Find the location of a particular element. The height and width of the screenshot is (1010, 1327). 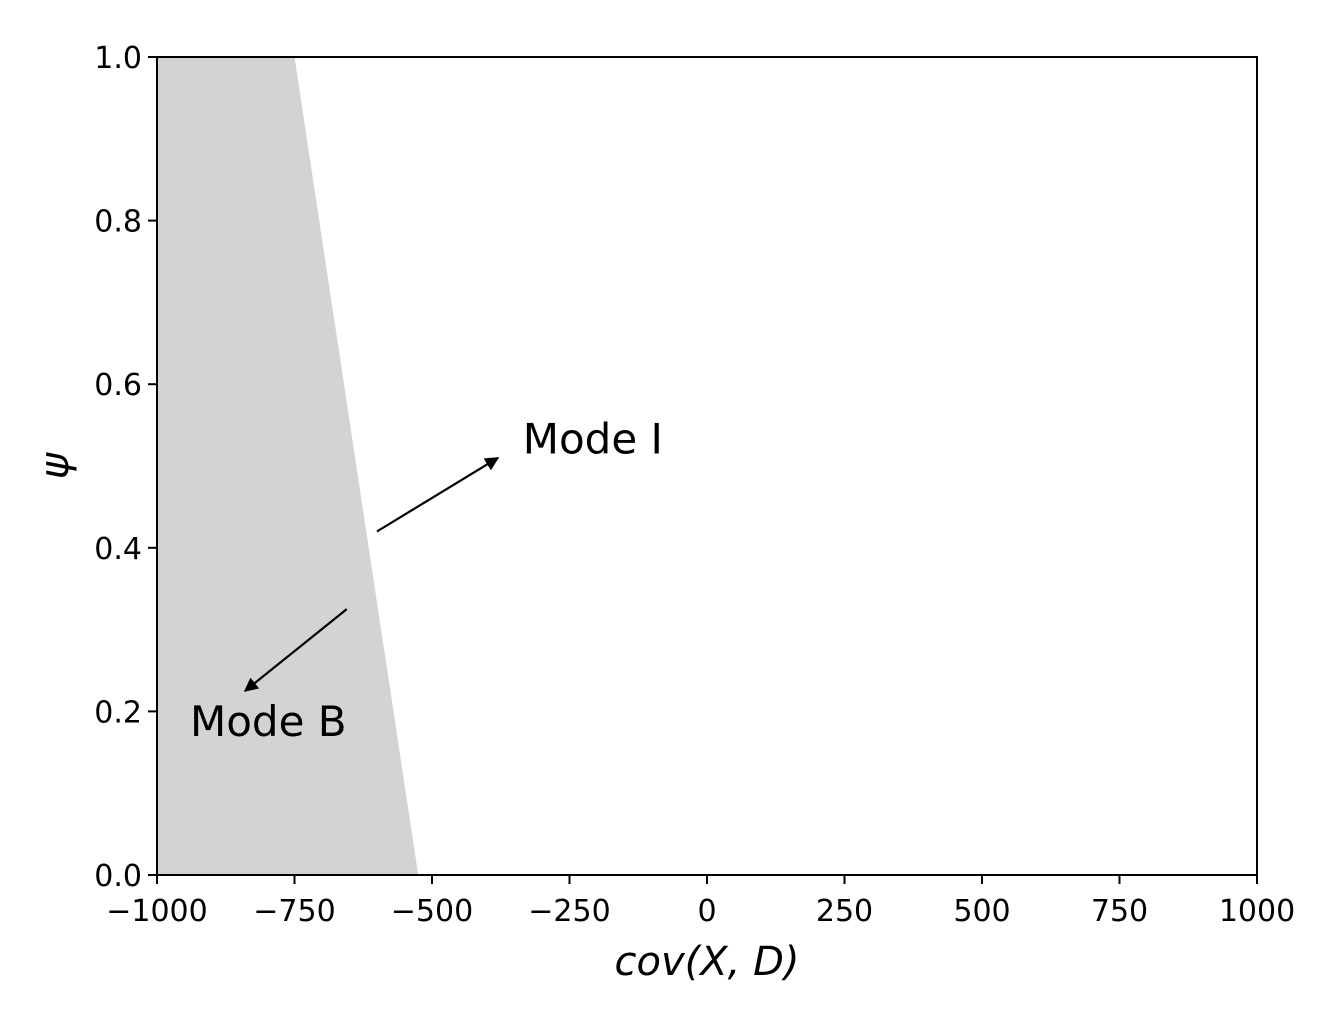

x-tick-label: 250 is located at coordinates (844, 911).